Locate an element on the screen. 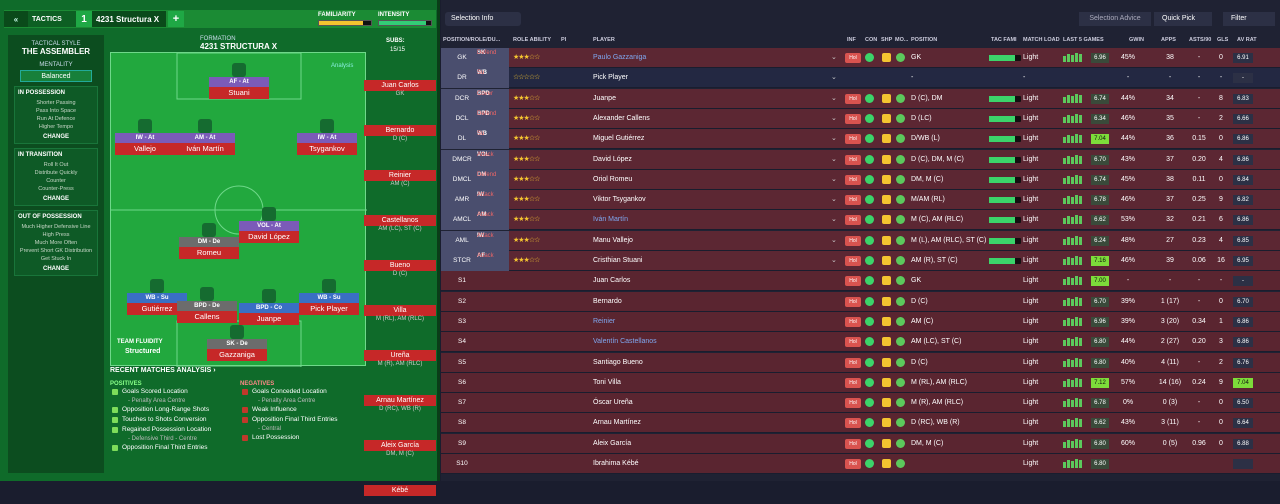 The height and width of the screenshot is (504, 1280). familiarity-bar is located at coordinates (345, 23).